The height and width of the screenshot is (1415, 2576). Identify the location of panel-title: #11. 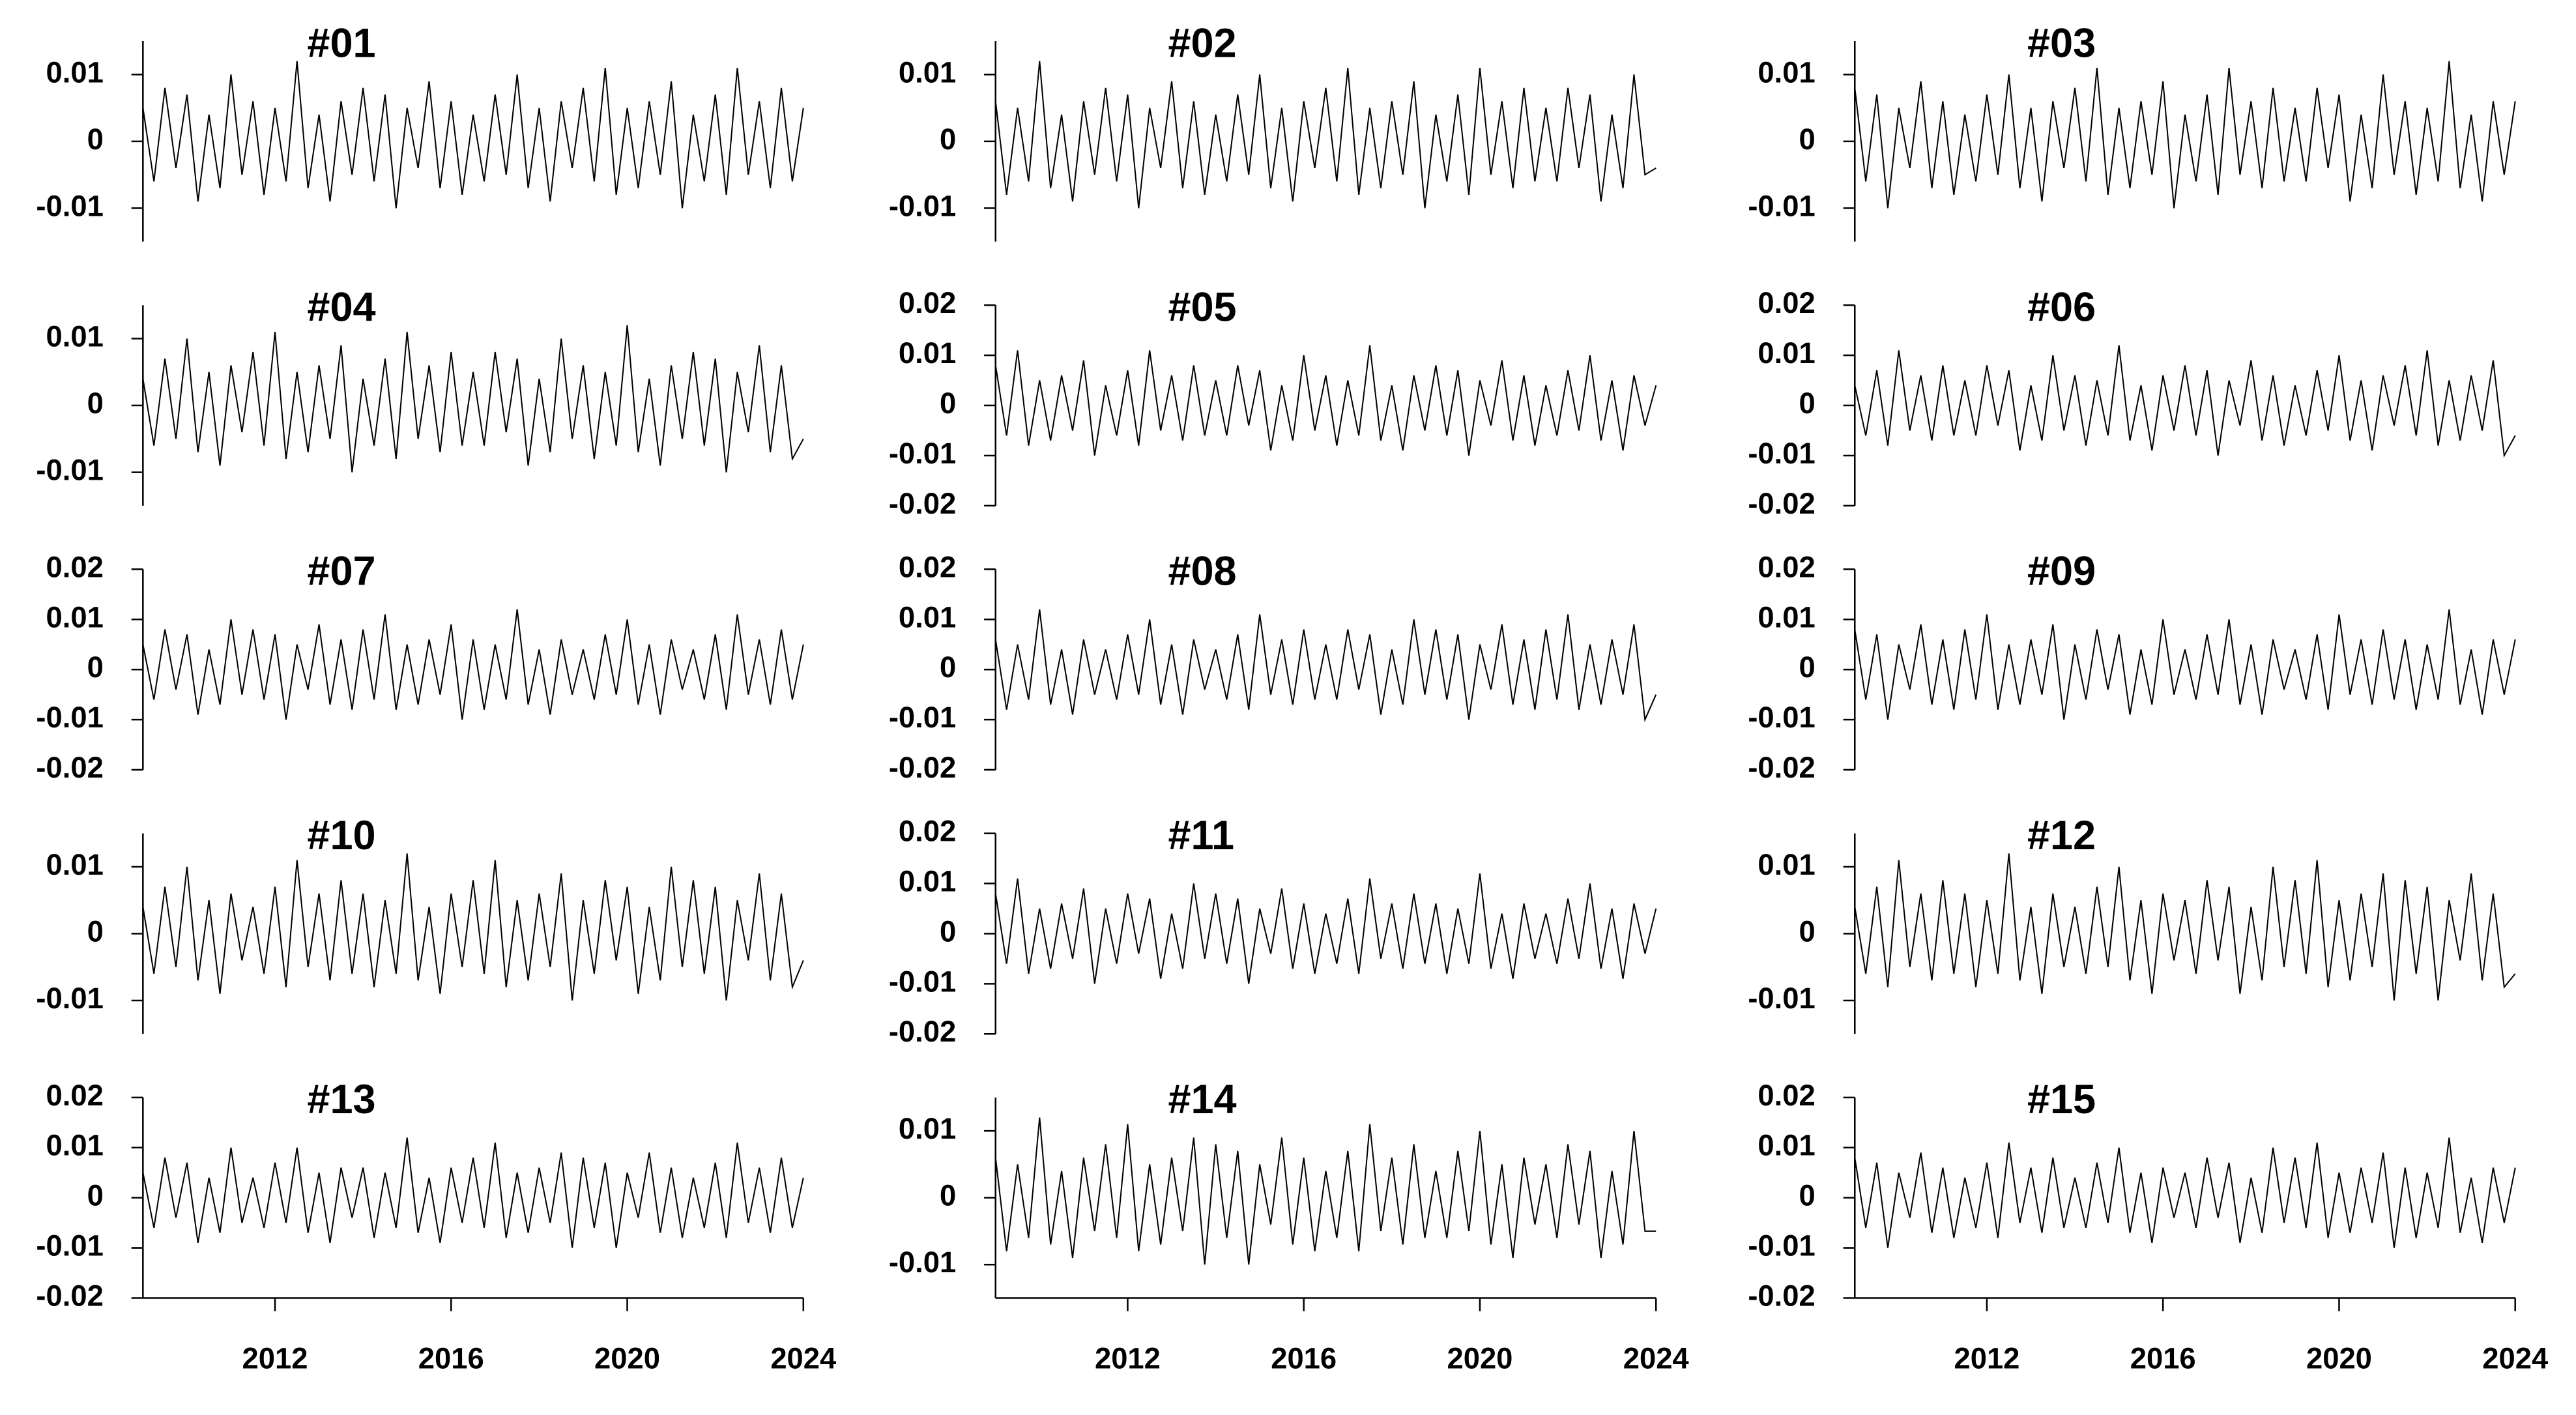
(1201, 835).